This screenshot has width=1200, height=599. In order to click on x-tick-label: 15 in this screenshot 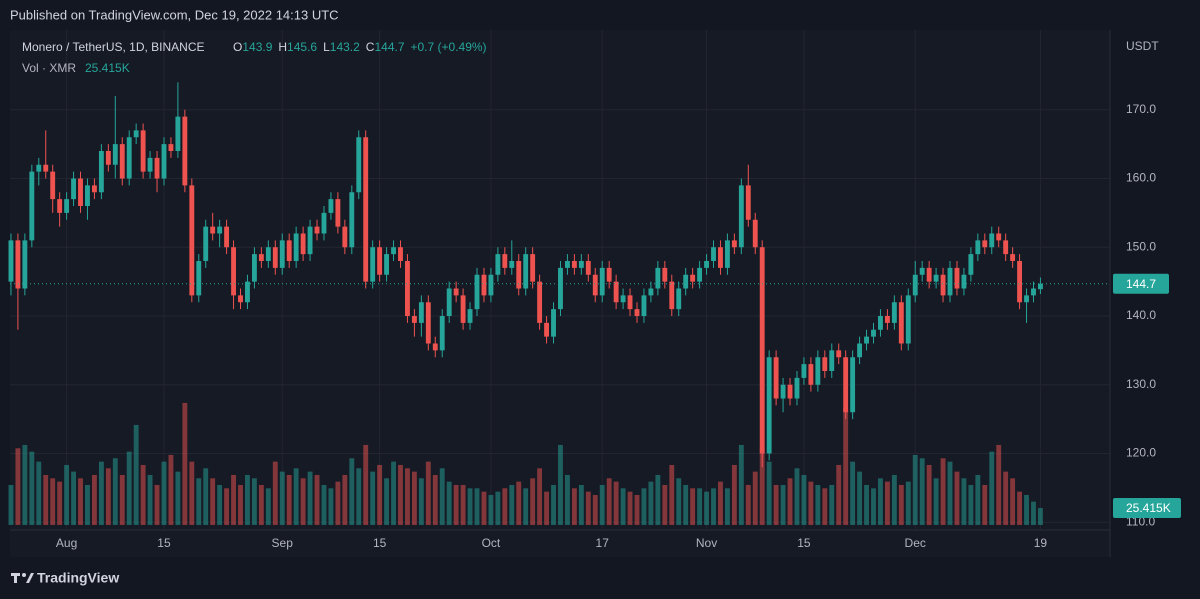, I will do `click(380, 543)`.